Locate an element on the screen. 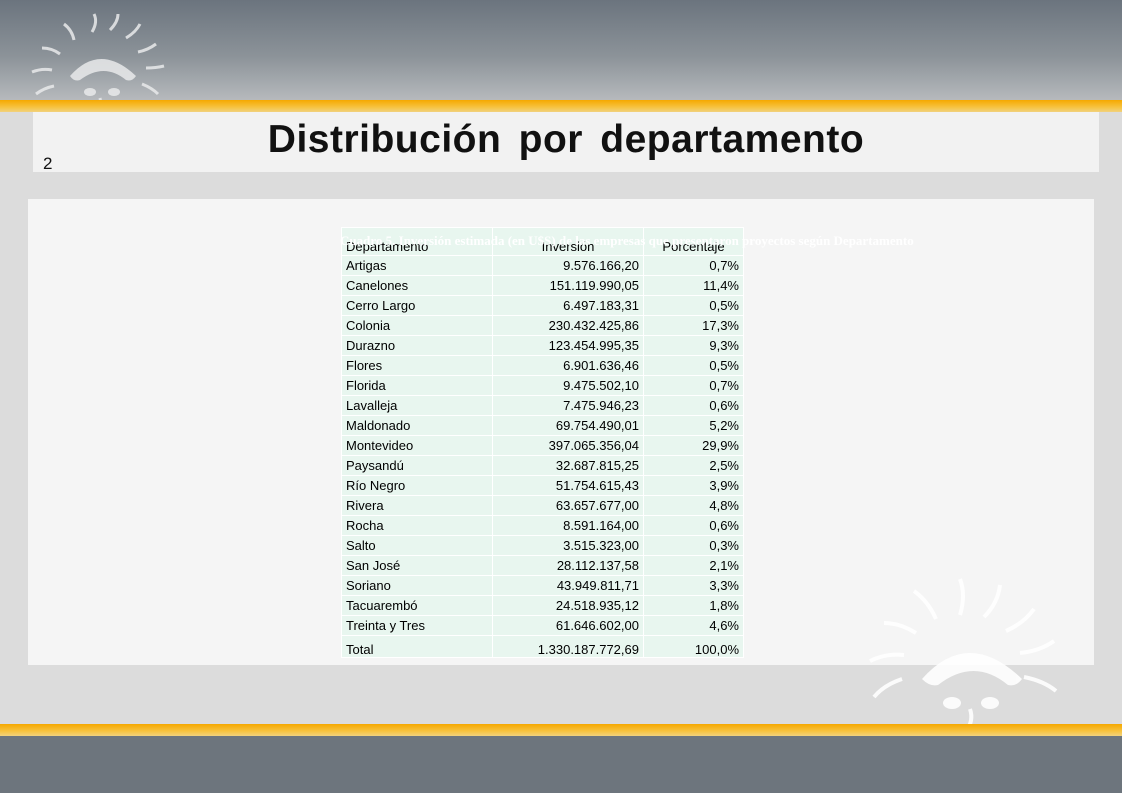 The width and height of the screenshot is (1122, 793). investment-value: 51.754.615,43 is located at coordinates (568, 485).